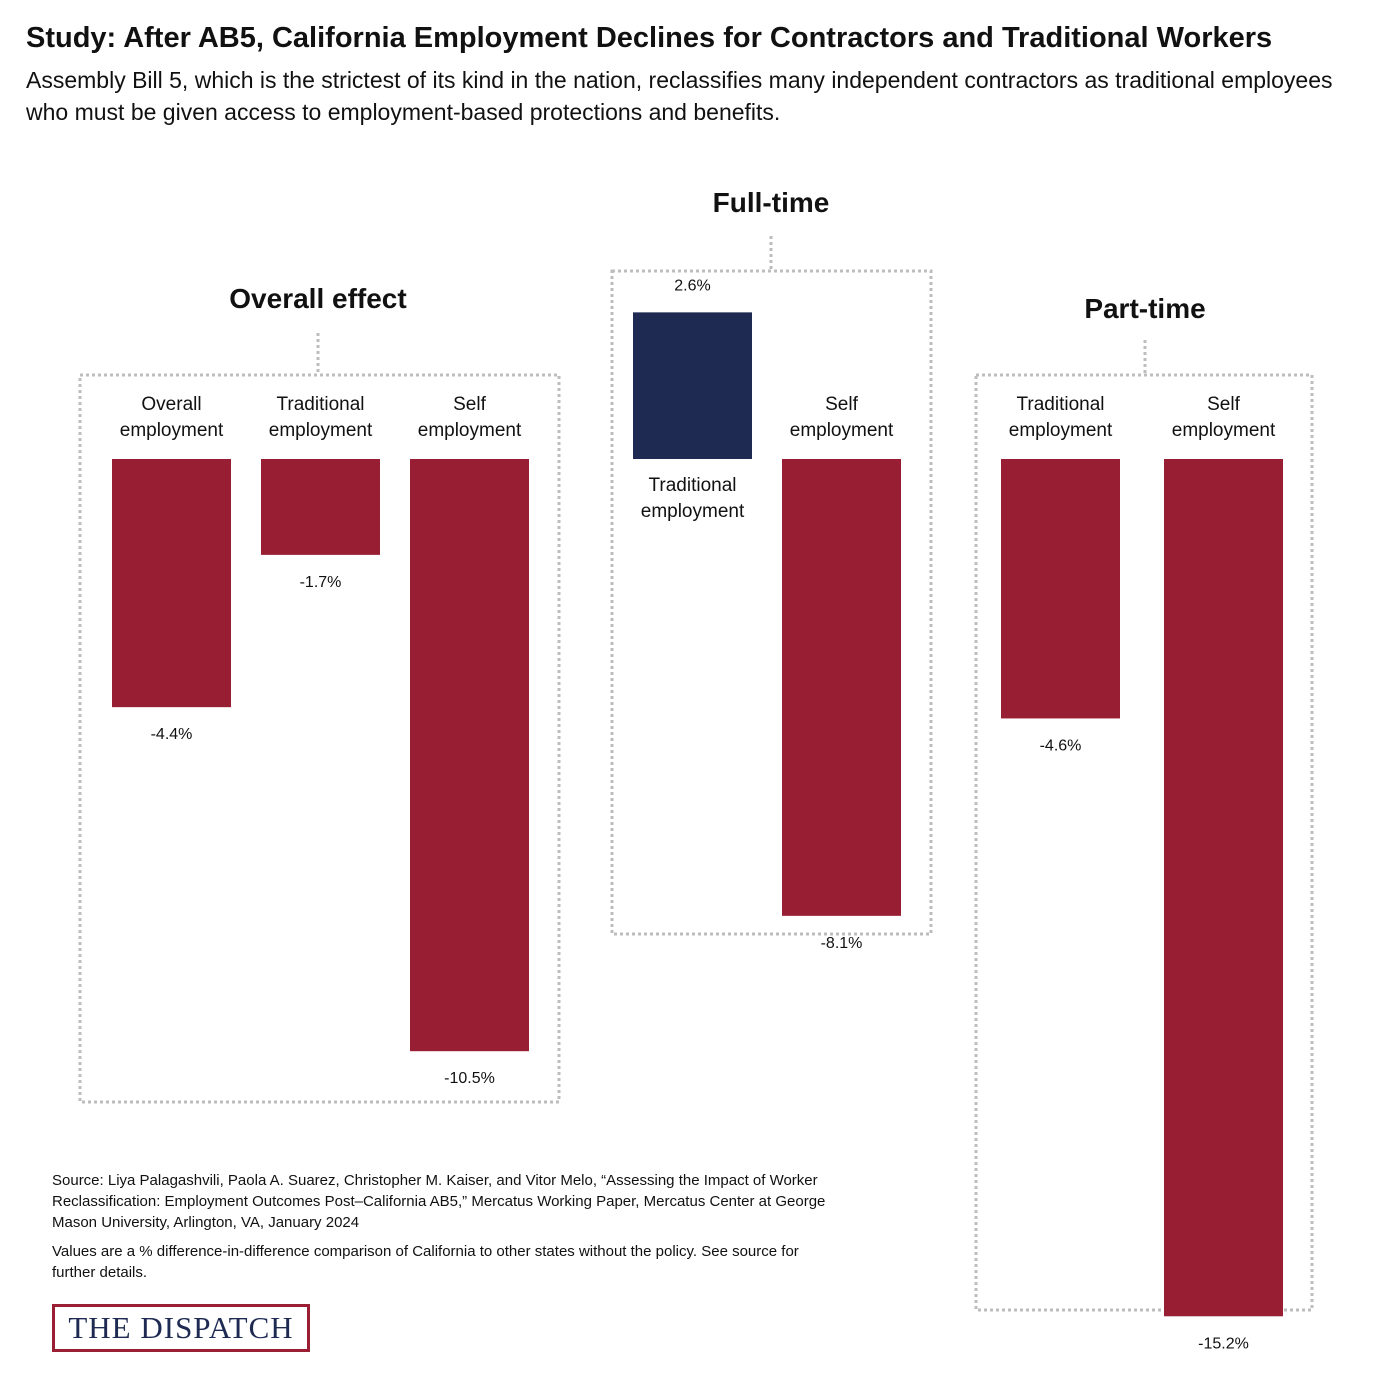  I want to click on bar-part-time-self-employment, so click(1223, 888).